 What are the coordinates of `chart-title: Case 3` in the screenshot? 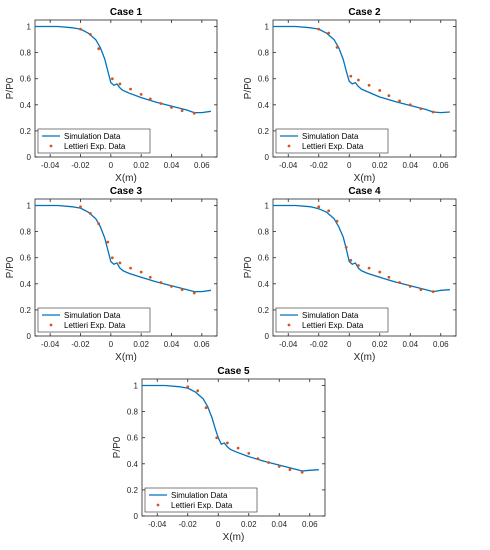 It's located at (126, 191).